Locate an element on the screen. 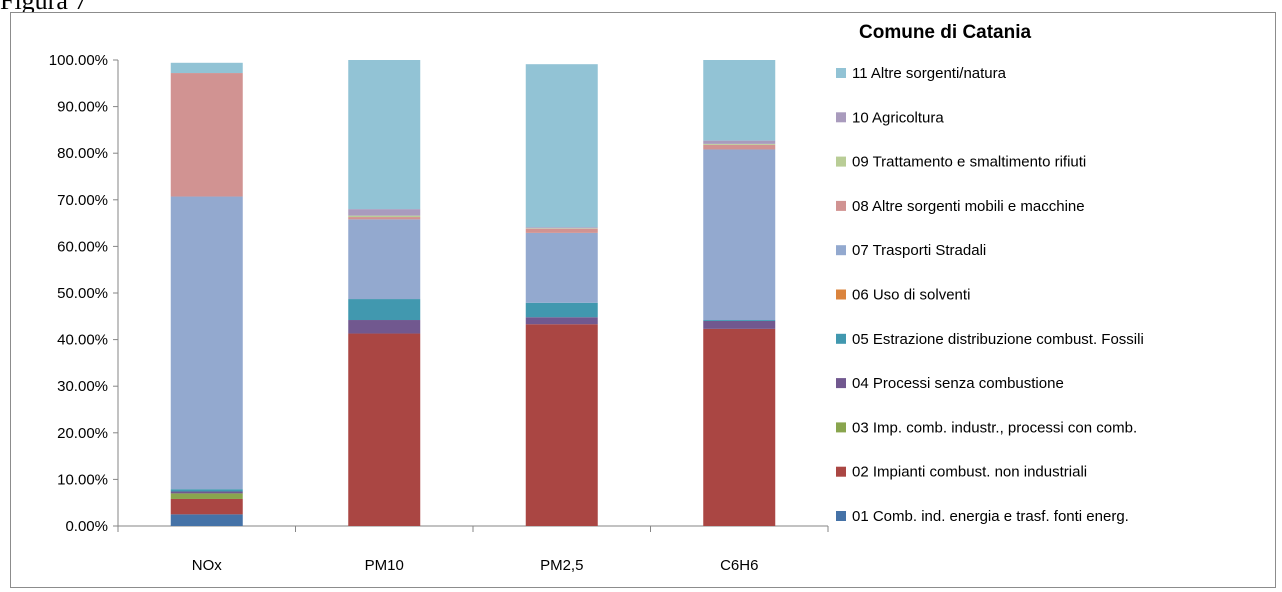 The width and height of the screenshot is (1282, 592). y-tick-label: 30.00% is located at coordinates (82, 386).